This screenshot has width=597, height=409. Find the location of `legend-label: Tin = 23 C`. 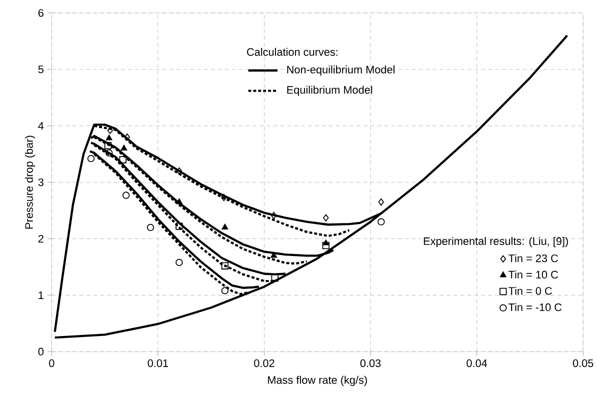

legend-label: Tin = 23 C is located at coordinates (533, 258).